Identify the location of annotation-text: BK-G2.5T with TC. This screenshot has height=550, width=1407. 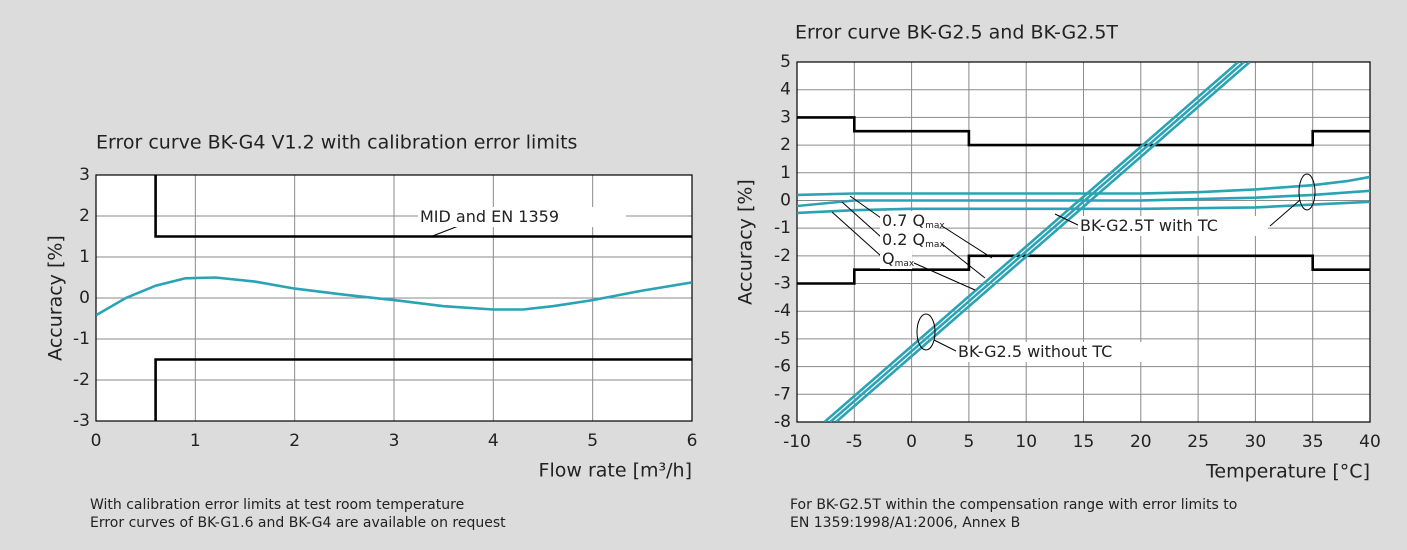
(1149, 225).